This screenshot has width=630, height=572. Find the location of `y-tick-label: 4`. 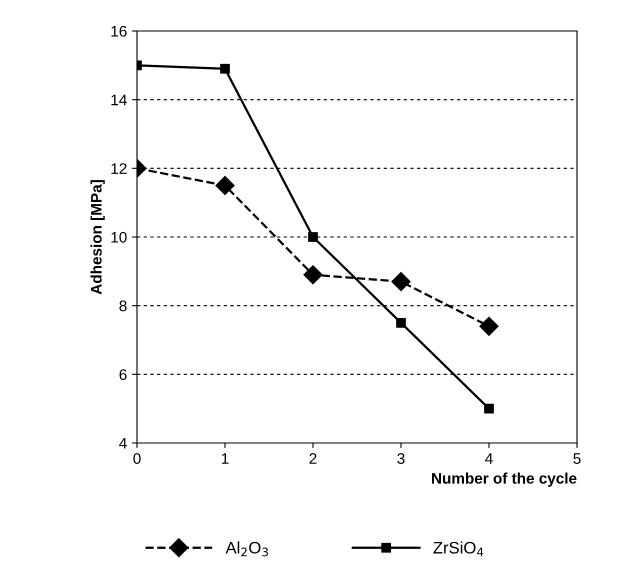

y-tick-label: 4 is located at coordinates (123, 443).